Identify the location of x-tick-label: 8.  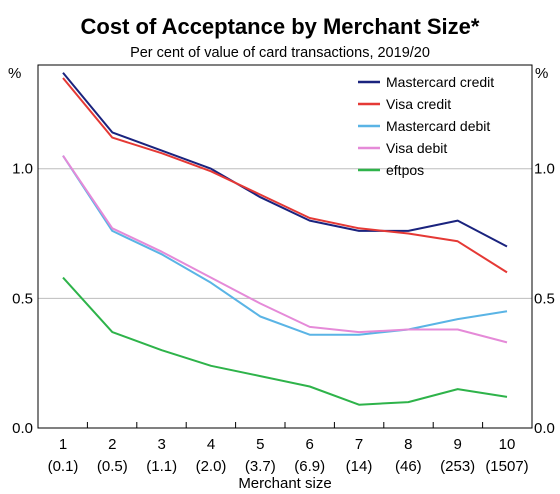
(408, 444).